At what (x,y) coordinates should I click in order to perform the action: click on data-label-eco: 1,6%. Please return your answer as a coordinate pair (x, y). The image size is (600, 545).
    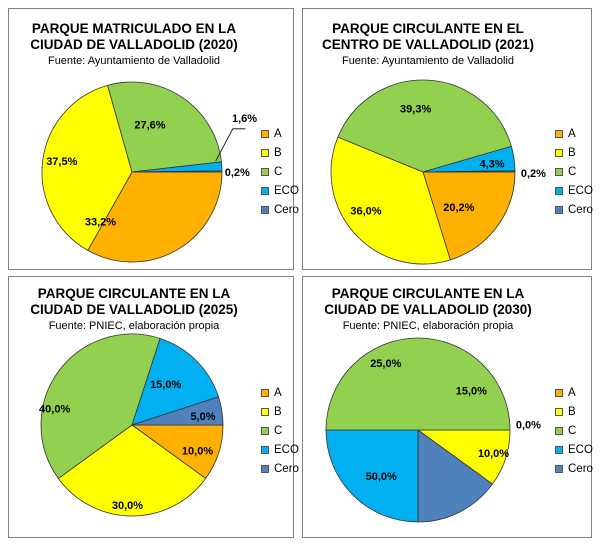
    Looking at the image, I should click on (244, 119).